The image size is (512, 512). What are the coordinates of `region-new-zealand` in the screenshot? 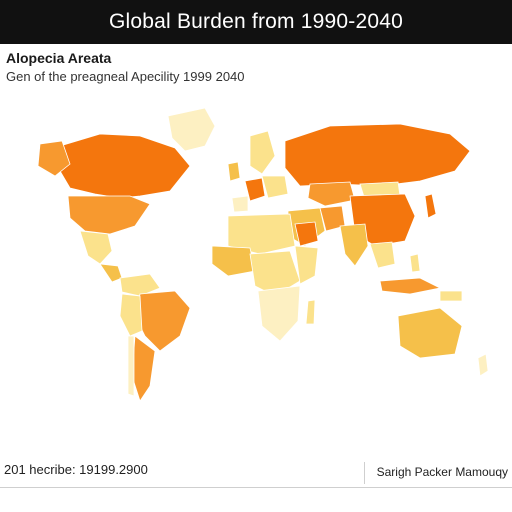 It's located at (483, 365).